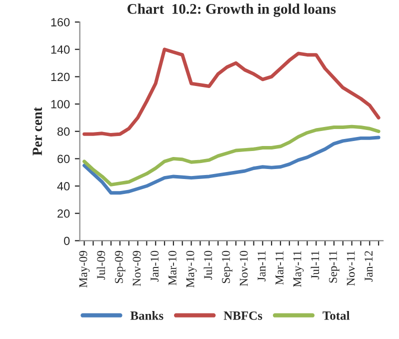 Image resolution: width=399 pixels, height=339 pixels. What do you see at coordinates (64, 159) in the screenshot?
I see `y-tick-label: 60` at bounding box center [64, 159].